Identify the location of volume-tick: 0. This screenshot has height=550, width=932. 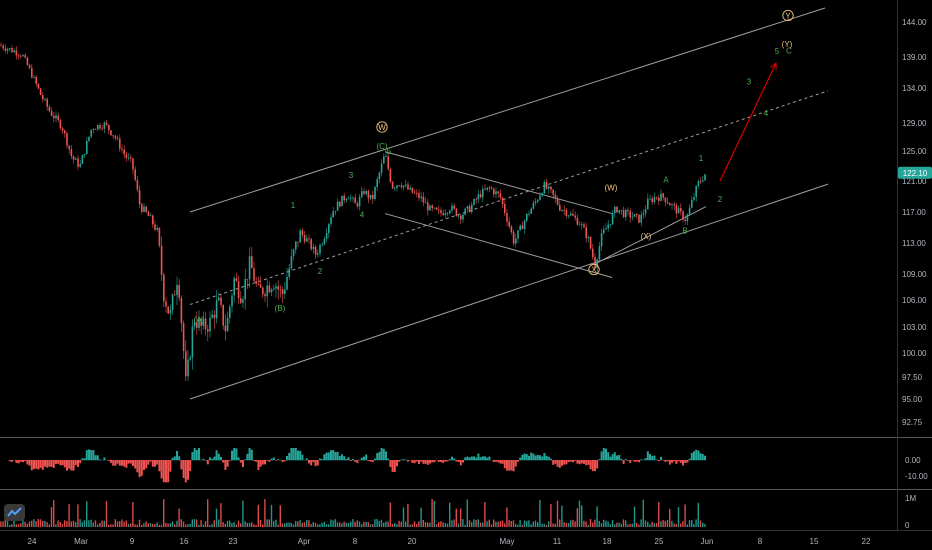
(907, 525).